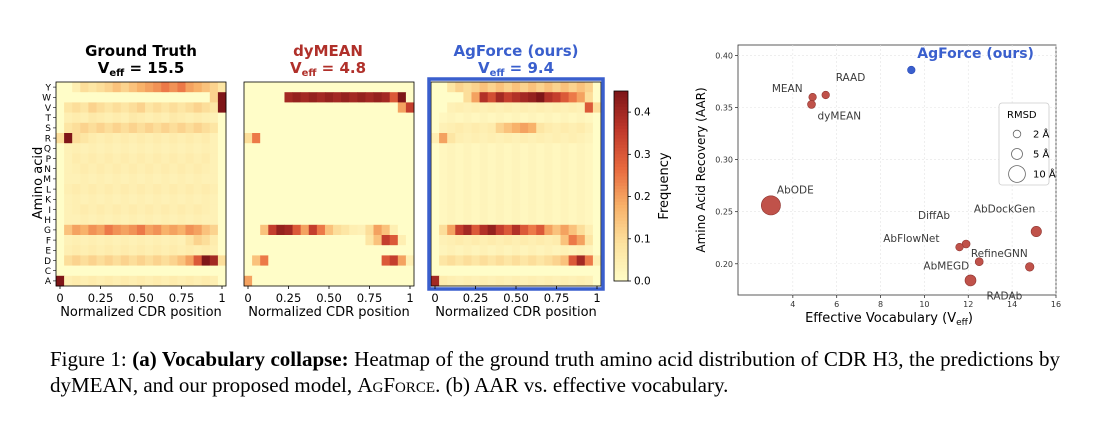 The height and width of the screenshot is (424, 1098). What do you see at coordinates (1027, 144) in the screenshot?
I see `rmsd-legend: RMSD 2 Å 5 Å 10 Å` at bounding box center [1027, 144].